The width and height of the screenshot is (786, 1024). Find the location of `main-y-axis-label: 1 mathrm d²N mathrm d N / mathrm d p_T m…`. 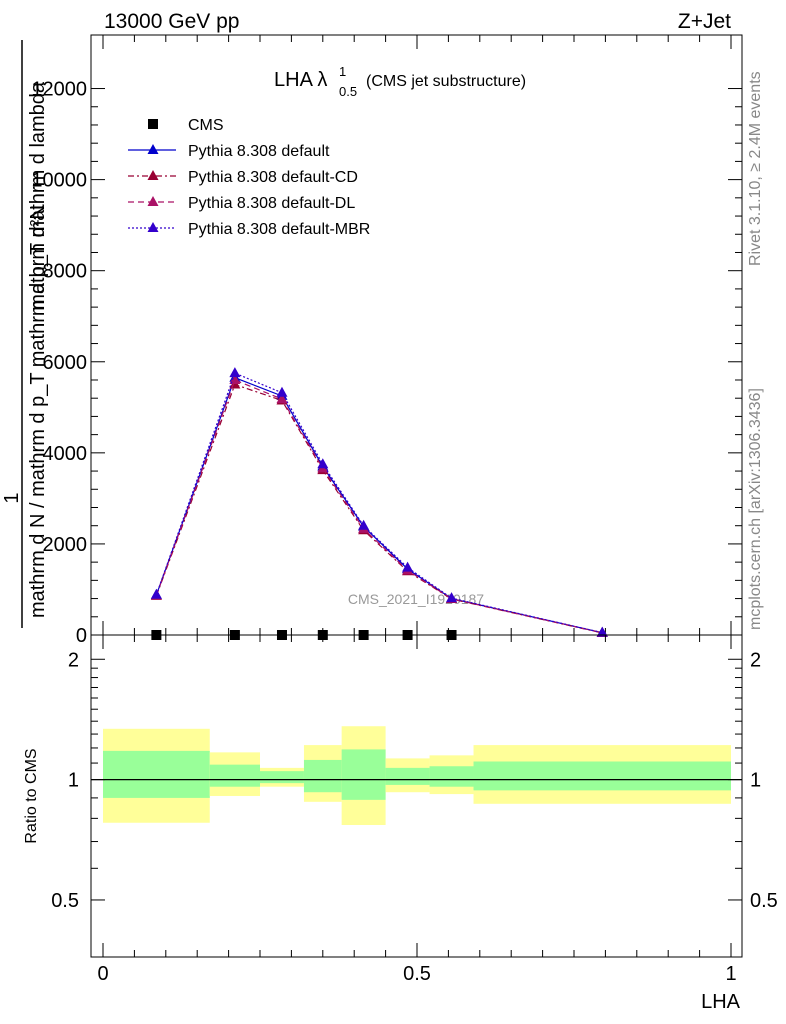

main-y-axis-label: 1 mathrm d²N mathrm d N / mathrm d p_T m… is located at coordinates (25, 334).